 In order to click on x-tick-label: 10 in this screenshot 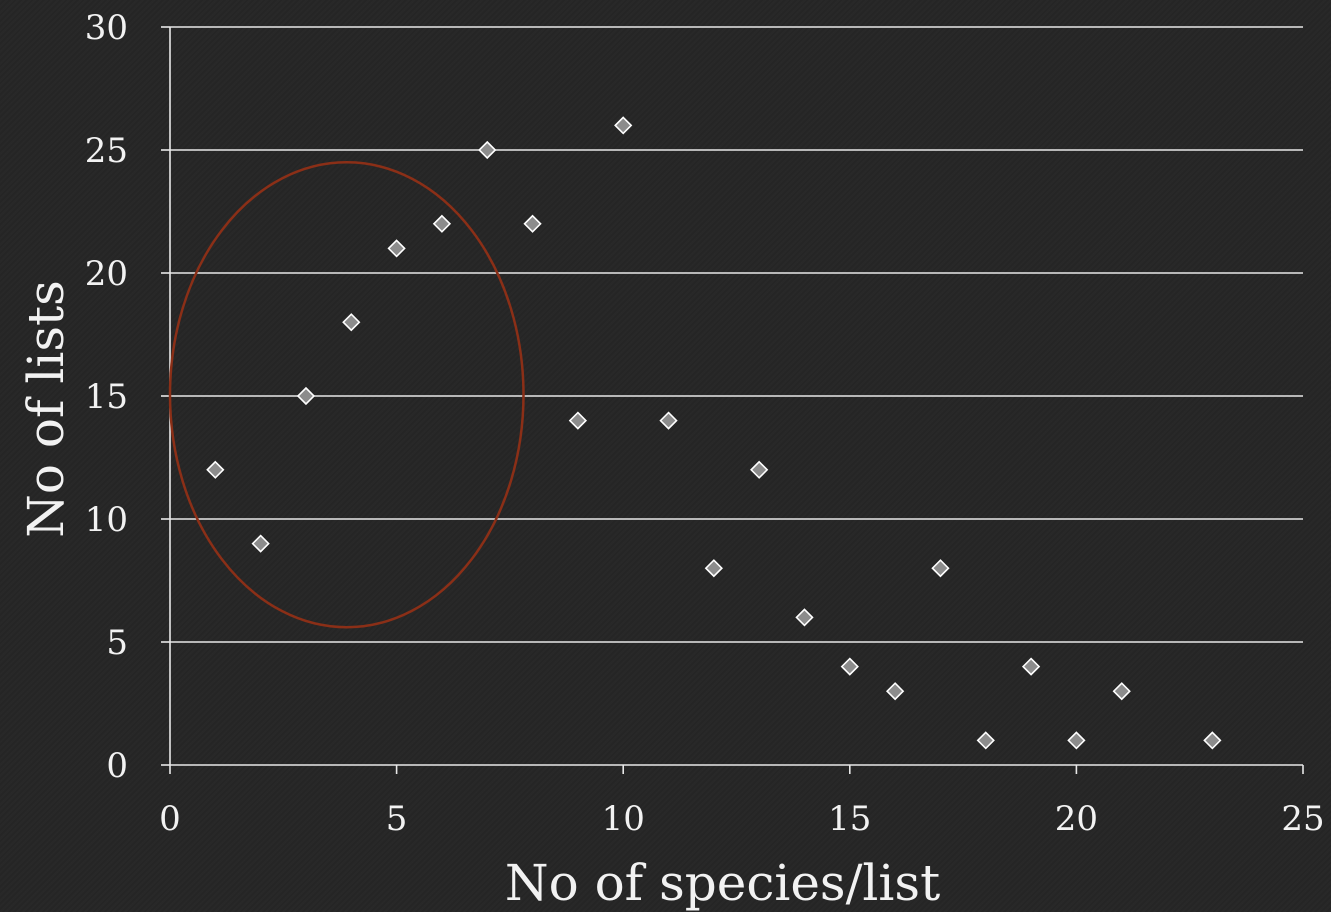, I will do `click(623, 819)`.